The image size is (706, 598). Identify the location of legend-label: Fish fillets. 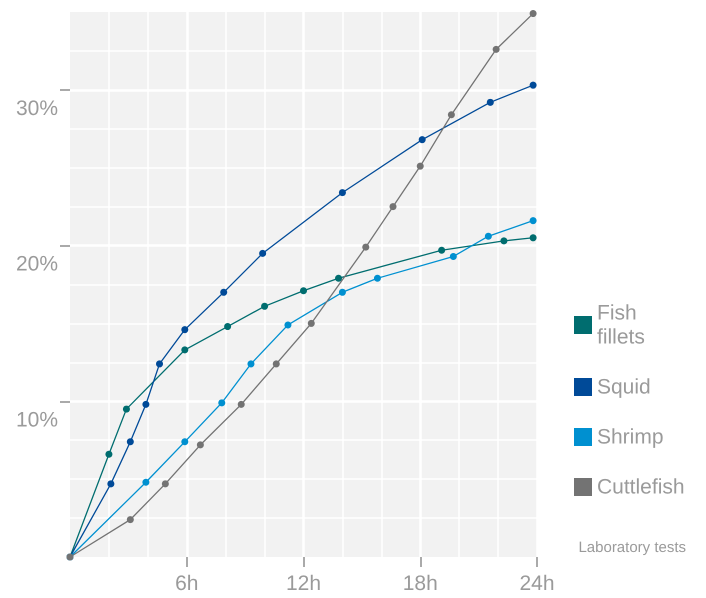
(621, 325).